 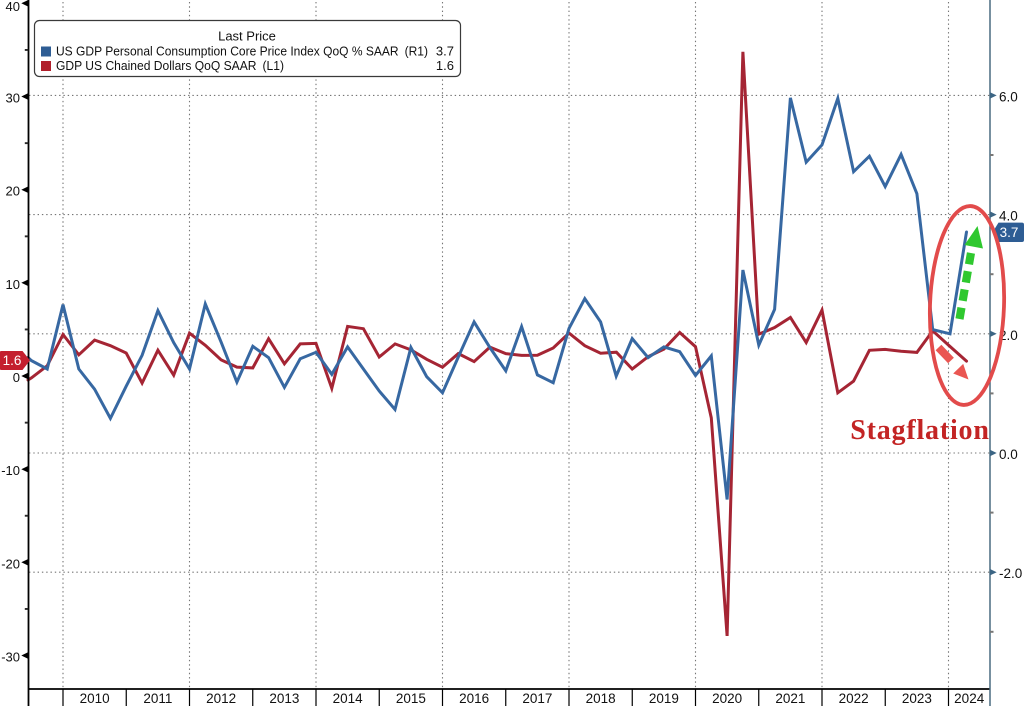 I want to click on svg-text: 2021, so click(x=790, y=698).